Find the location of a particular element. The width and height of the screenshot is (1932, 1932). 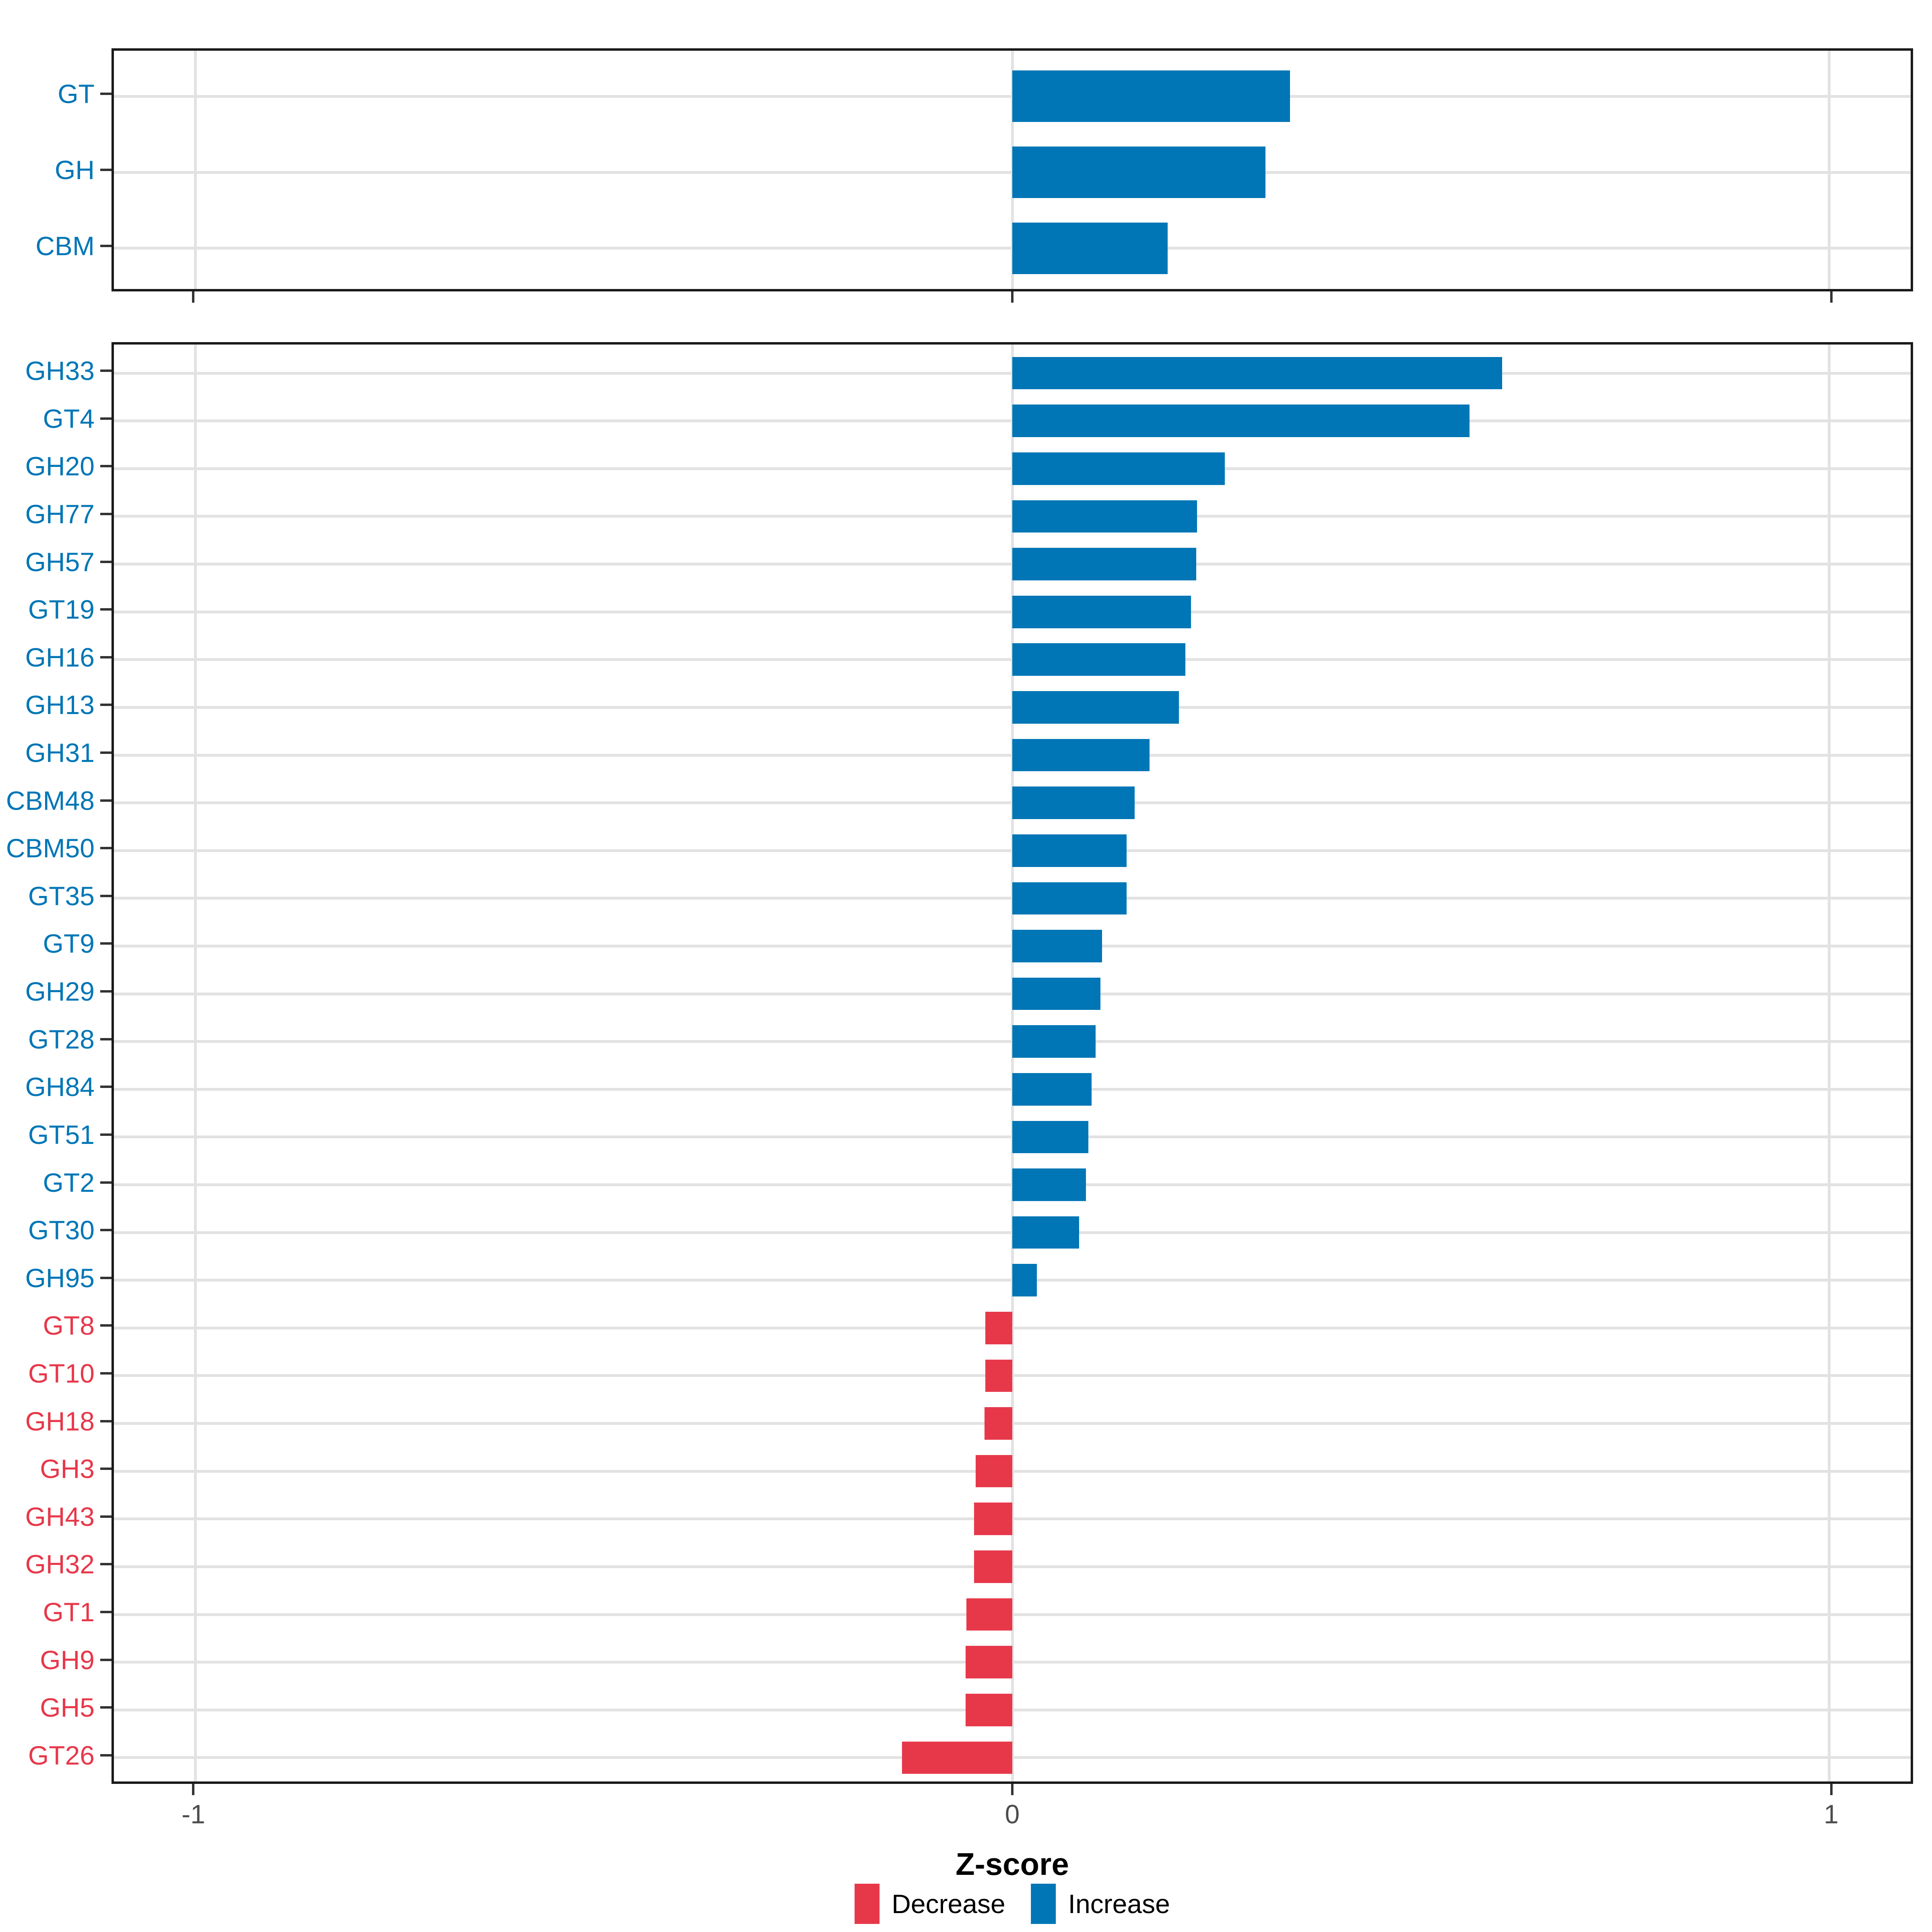

y-label-GH43: GH43 is located at coordinates (60, 1516).